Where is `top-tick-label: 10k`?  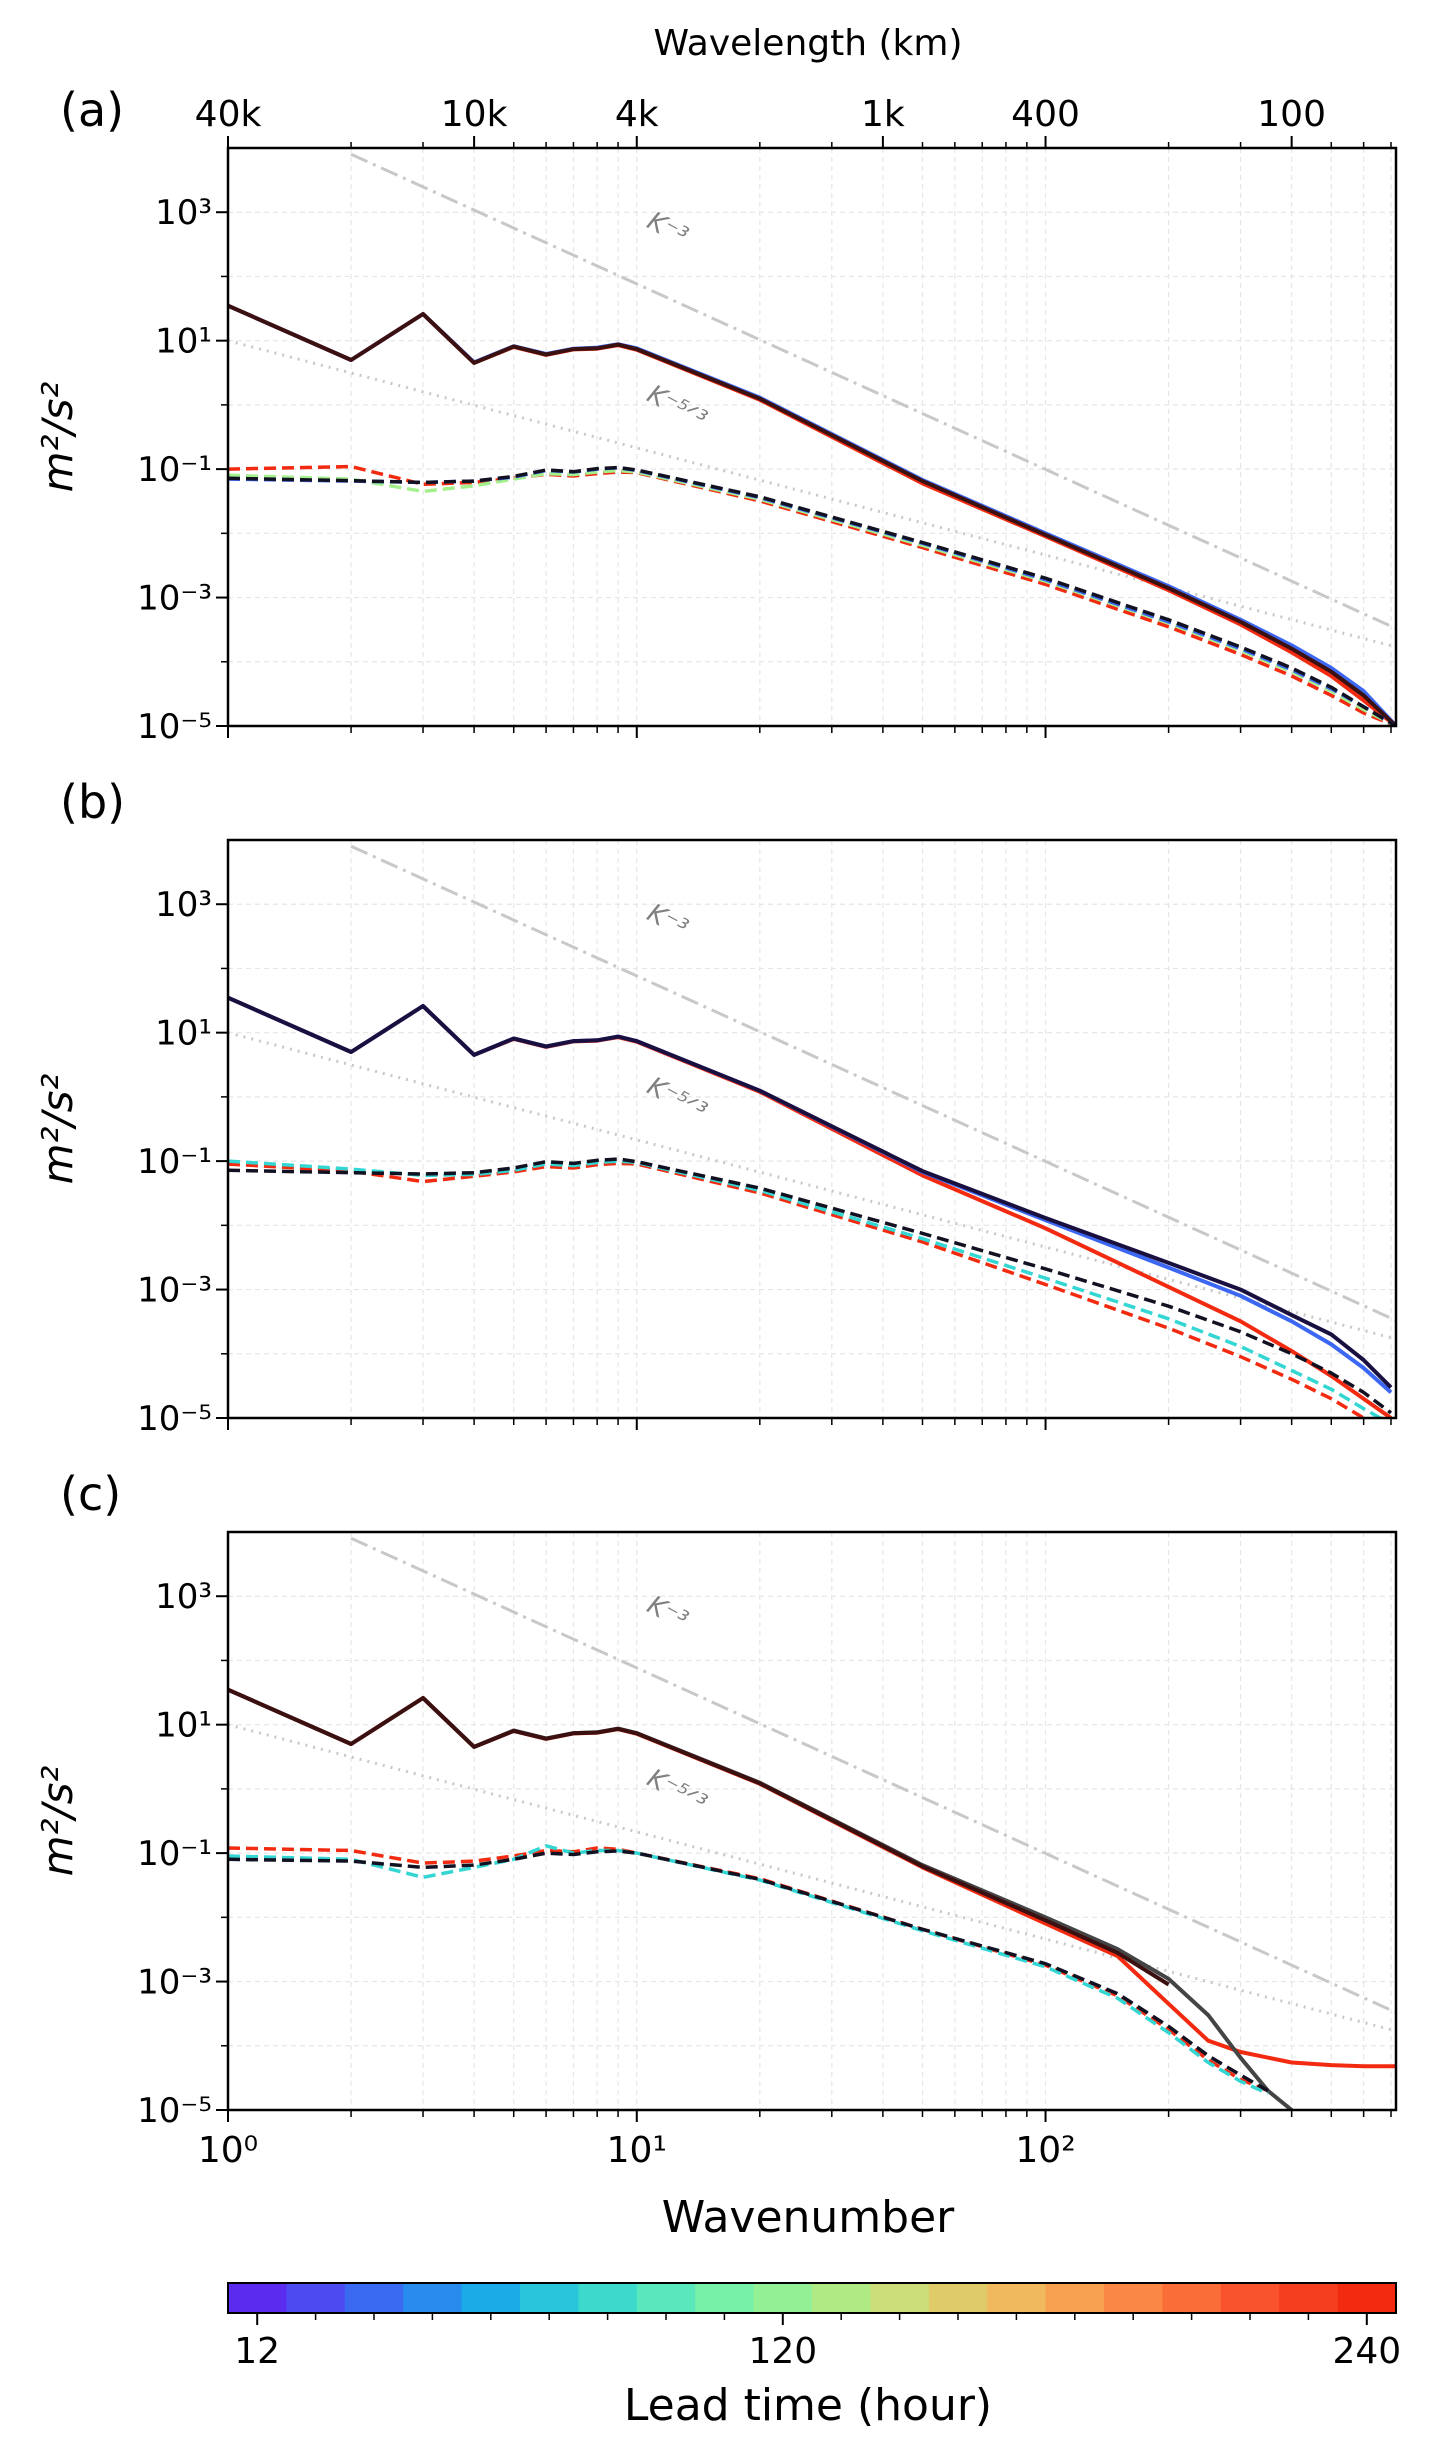
top-tick-label: 10k is located at coordinates (474, 114).